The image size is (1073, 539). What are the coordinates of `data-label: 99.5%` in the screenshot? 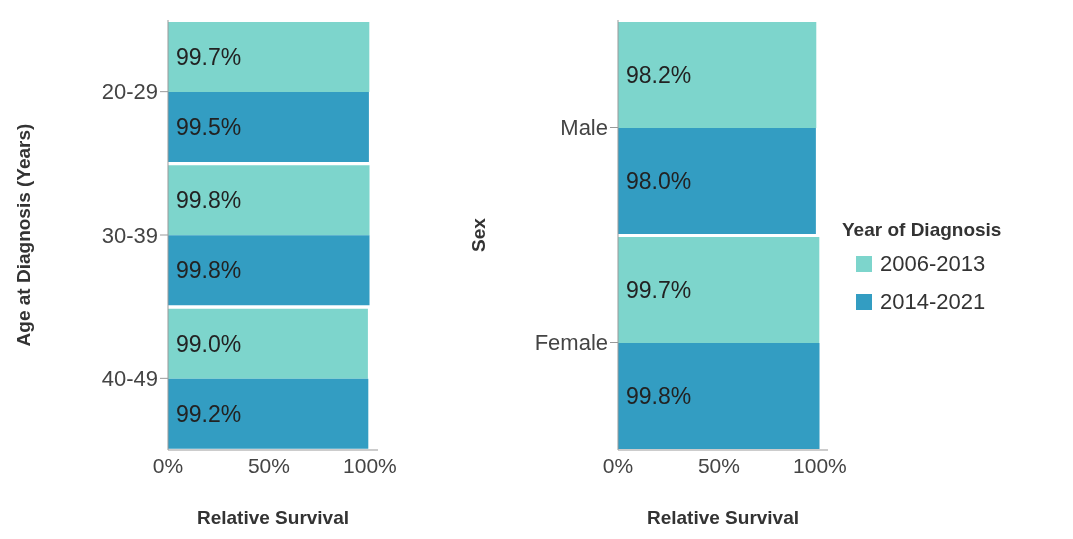 It's located at (209, 127).